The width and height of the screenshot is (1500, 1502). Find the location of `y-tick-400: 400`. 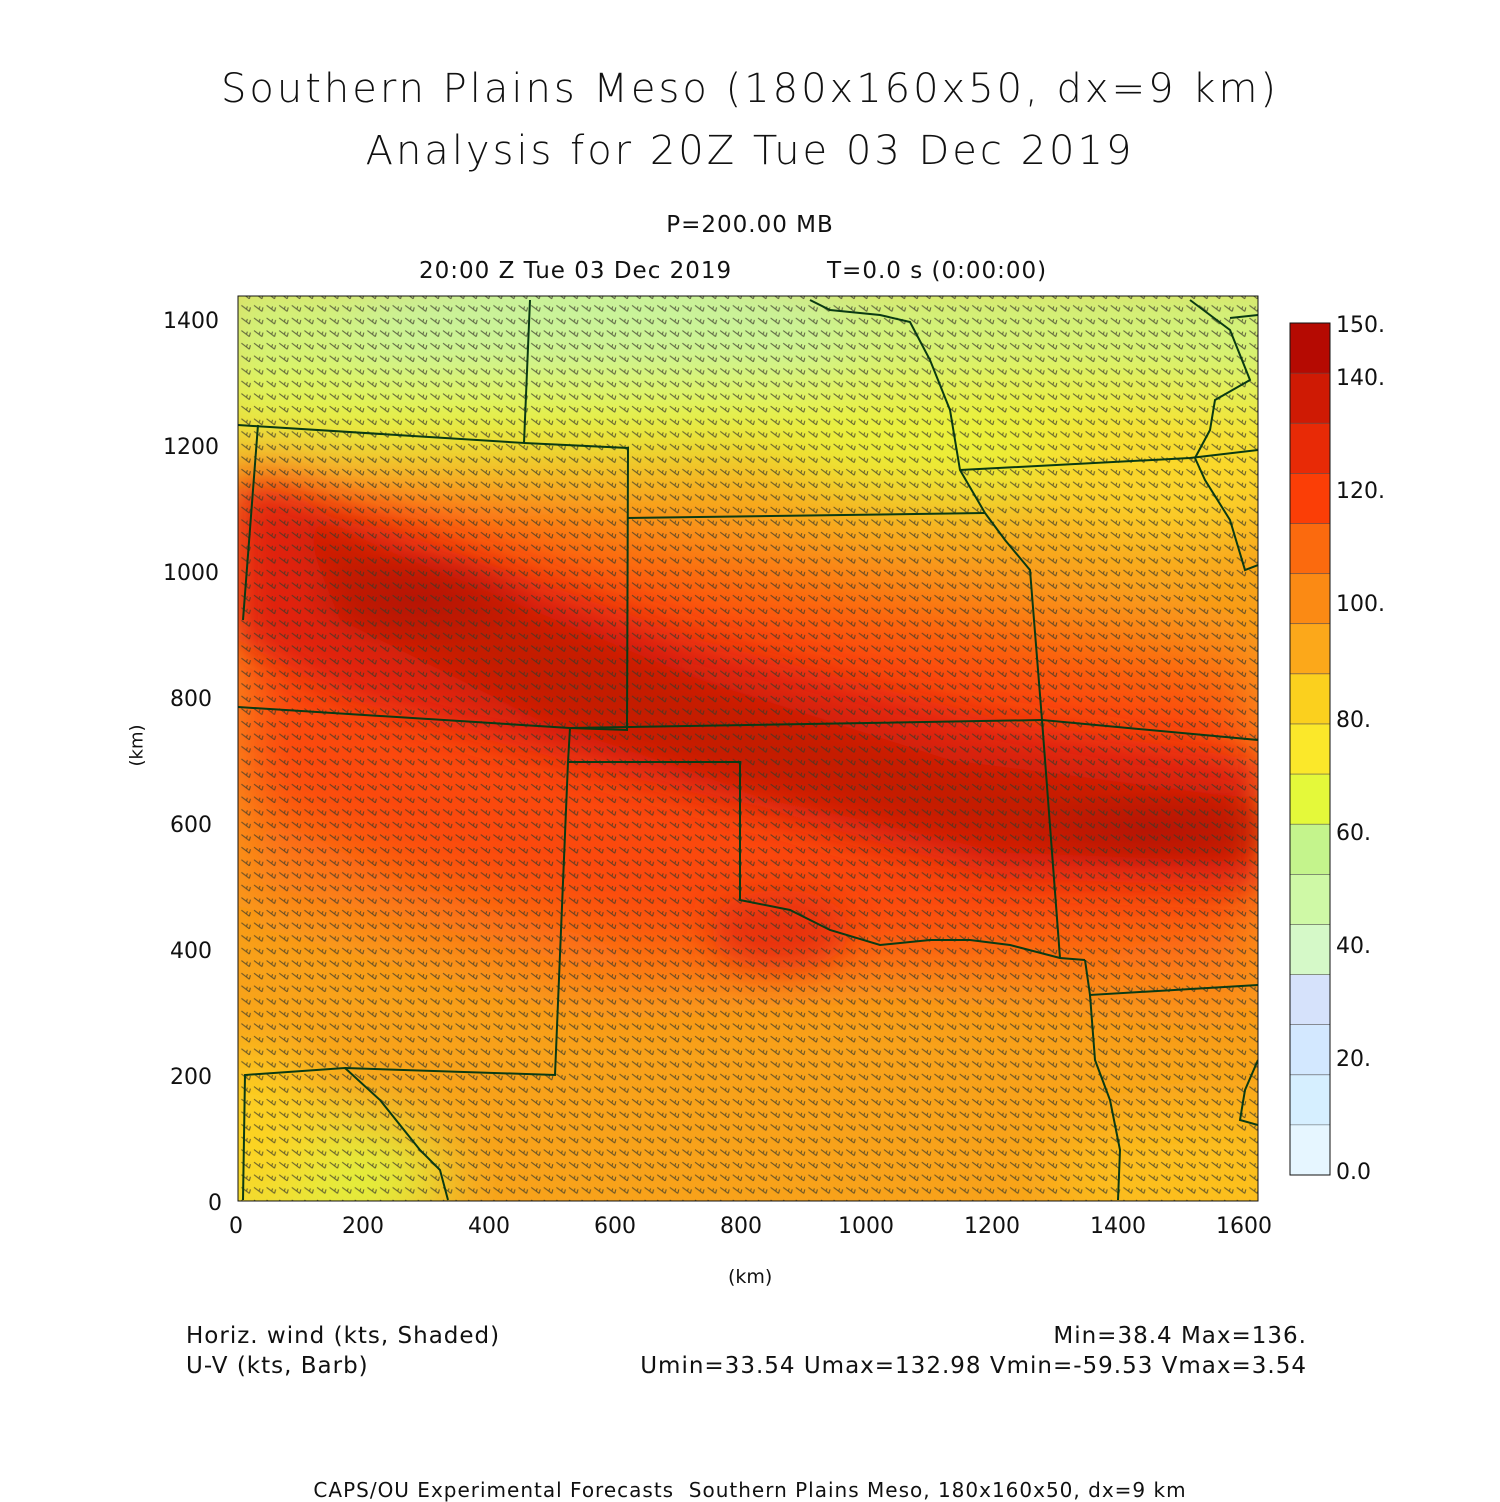

y-tick-400: 400 is located at coordinates (191, 951).